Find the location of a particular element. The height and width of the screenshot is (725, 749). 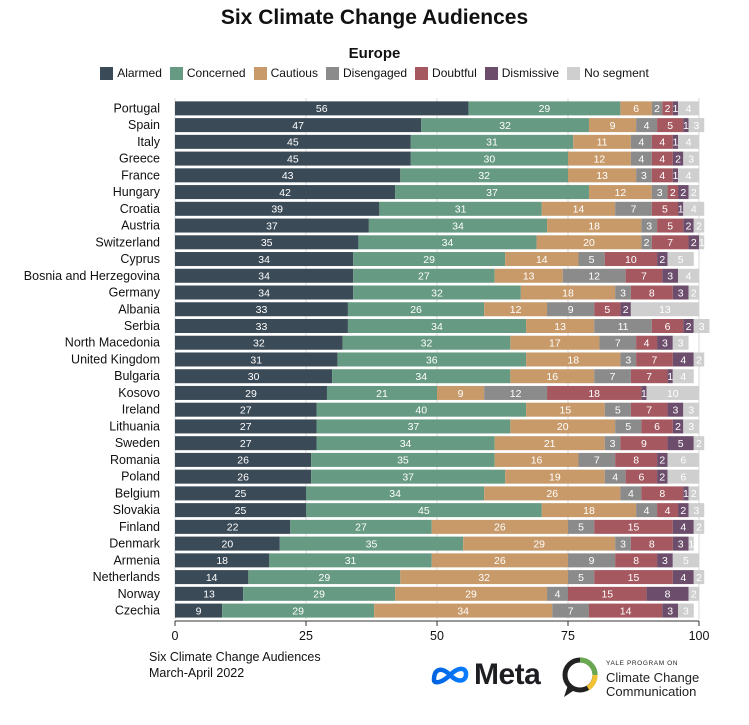

category-label: Lithuania is located at coordinates (134, 426).